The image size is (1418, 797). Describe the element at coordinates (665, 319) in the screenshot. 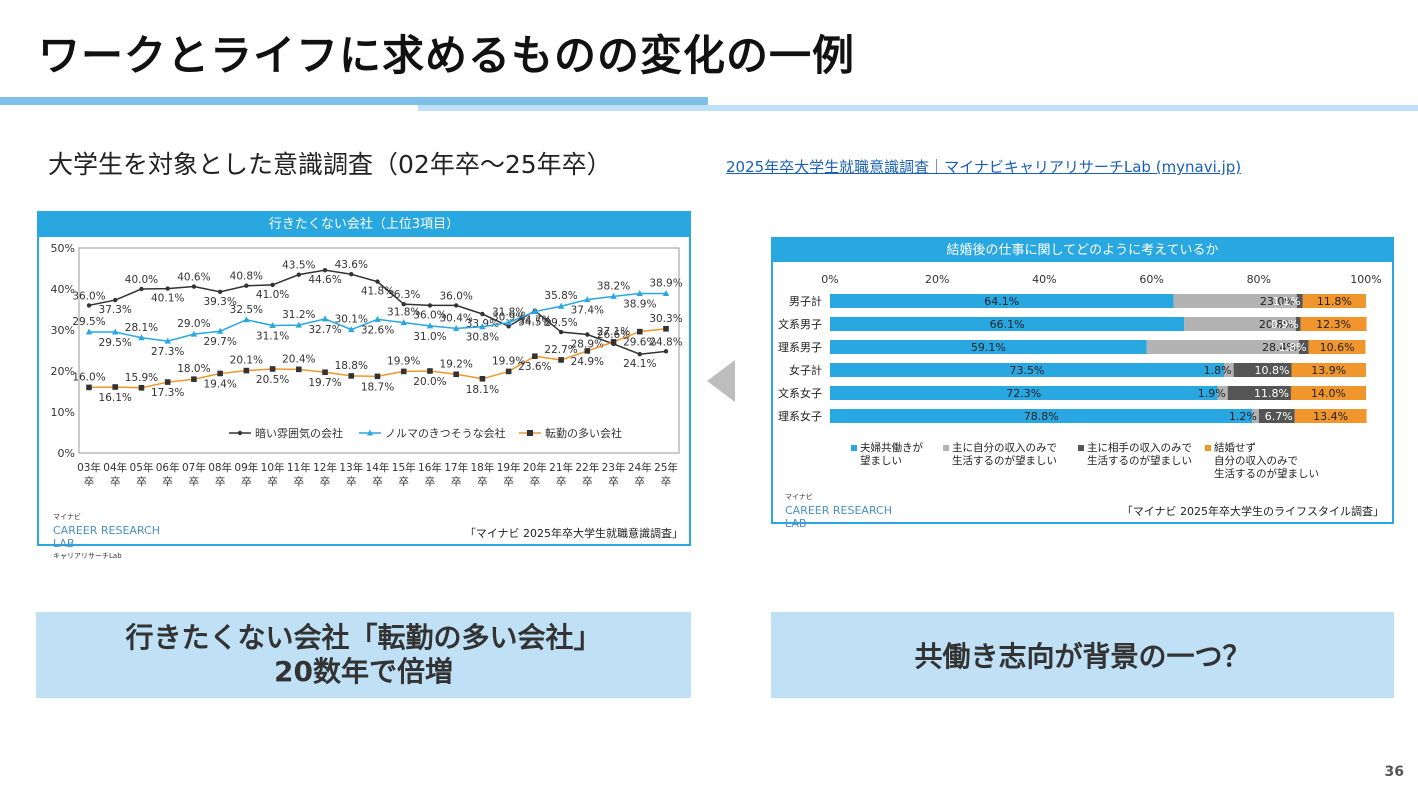

I see `data-label: 30.3%` at that location.